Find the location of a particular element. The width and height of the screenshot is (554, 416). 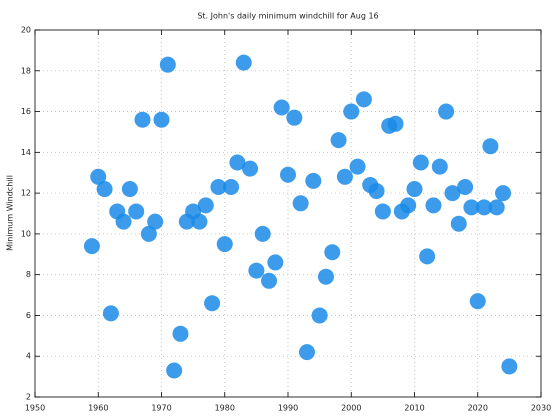

y-axis-label: Minimum Windchill is located at coordinates (10, 213).